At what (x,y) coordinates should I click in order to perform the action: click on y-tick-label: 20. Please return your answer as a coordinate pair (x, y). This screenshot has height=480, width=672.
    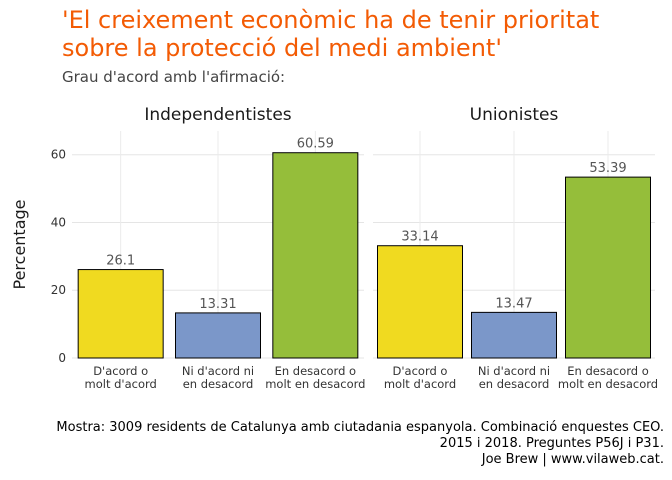
    Looking at the image, I should click on (58, 290).